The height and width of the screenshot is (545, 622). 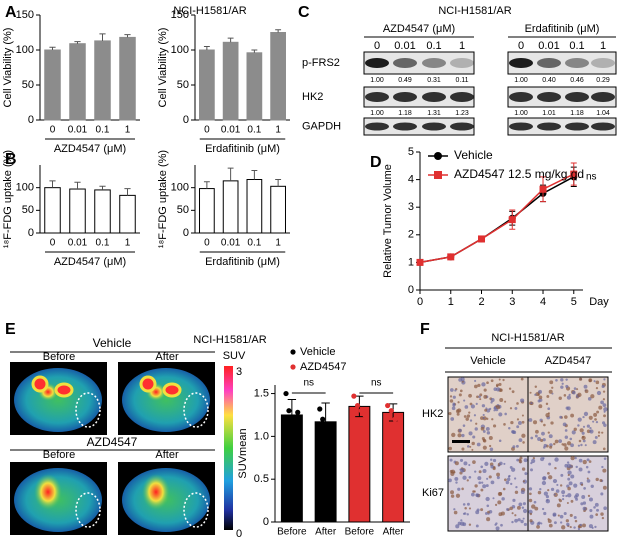 What do you see at coordinates (461, 80) in the screenshot?
I see `blot-quant: 0.11` at bounding box center [461, 80].